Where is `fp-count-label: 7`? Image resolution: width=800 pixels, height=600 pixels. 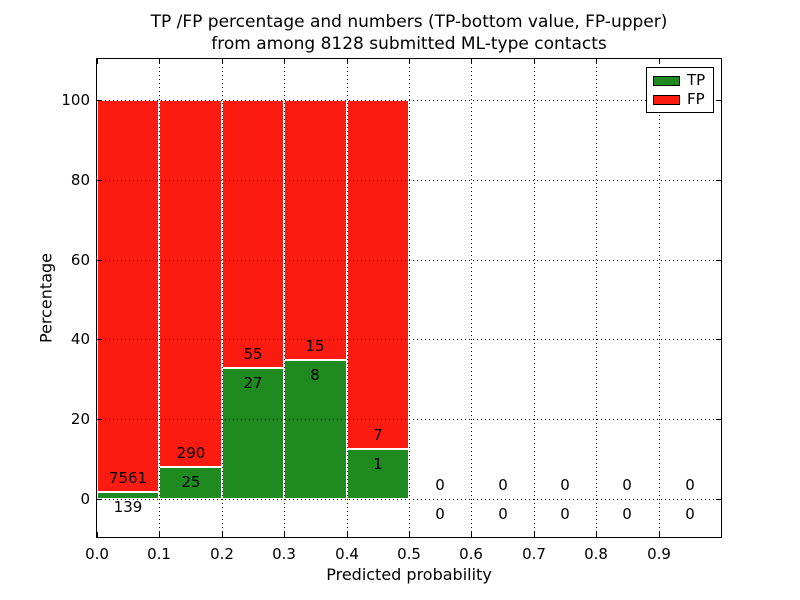 fp-count-label: 7 is located at coordinates (378, 435).